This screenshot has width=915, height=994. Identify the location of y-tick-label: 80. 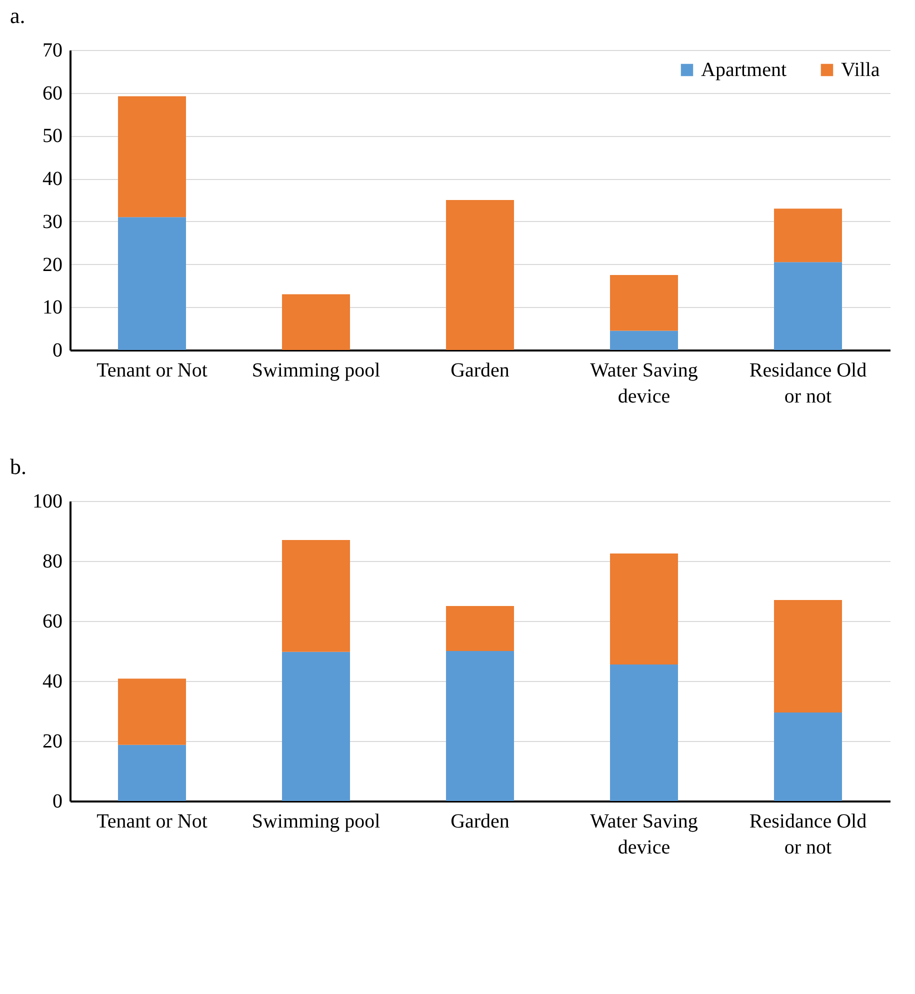
(52, 561).